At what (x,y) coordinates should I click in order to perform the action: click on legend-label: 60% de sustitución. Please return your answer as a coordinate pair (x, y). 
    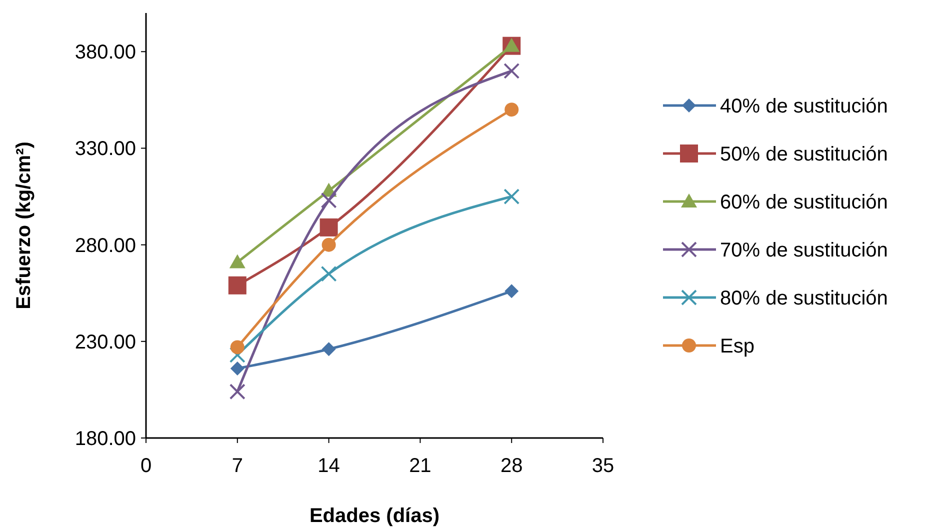
    Looking at the image, I should click on (804, 203).